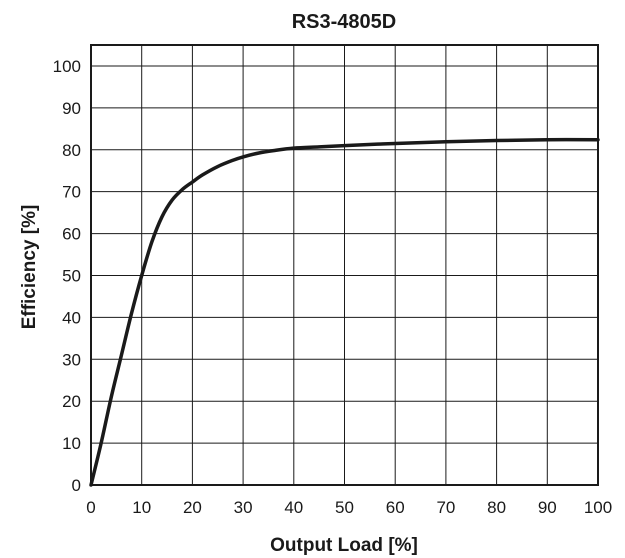 The width and height of the screenshot is (625, 558). Describe the element at coordinates (71, 317) in the screenshot. I see `y-tick-label: 40` at that location.